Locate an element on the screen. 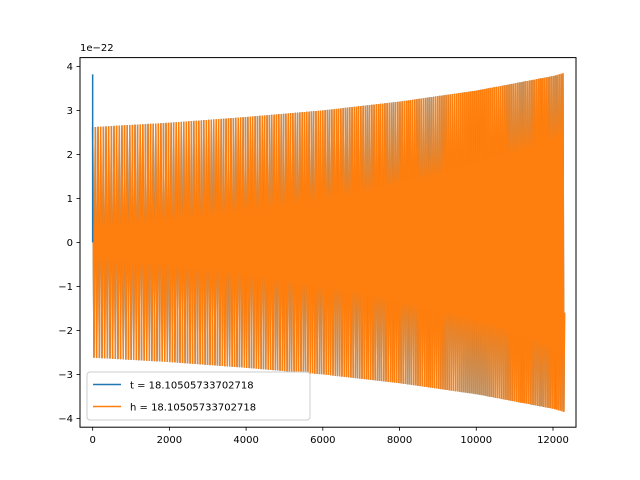 Image resolution: width=640 pixels, height=480 pixels. x-tick-label: 12000 is located at coordinates (553, 440).